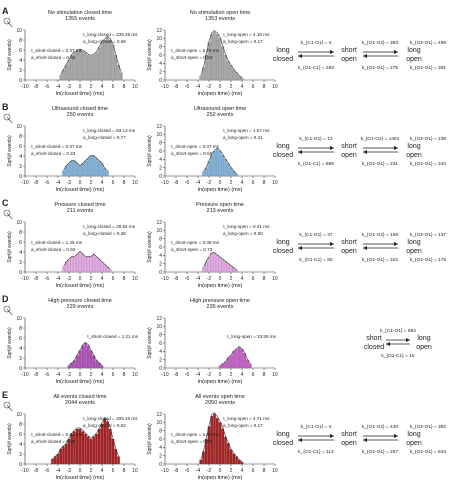 This screenshot has height=499, width=454. Describe the element at coordinates (428, 43) in the screenshot. I see `rate-label: k_{O2-O1} = 498` at that location.